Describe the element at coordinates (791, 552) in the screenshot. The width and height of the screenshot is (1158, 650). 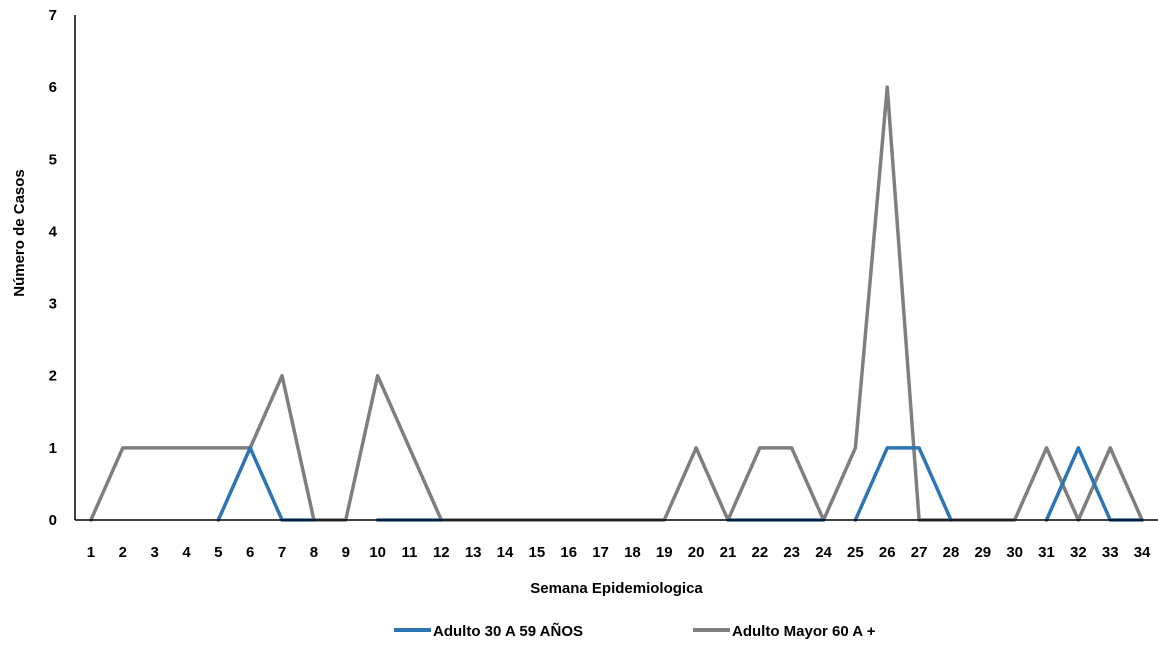
I see `x-tick-label: 23` at that location.